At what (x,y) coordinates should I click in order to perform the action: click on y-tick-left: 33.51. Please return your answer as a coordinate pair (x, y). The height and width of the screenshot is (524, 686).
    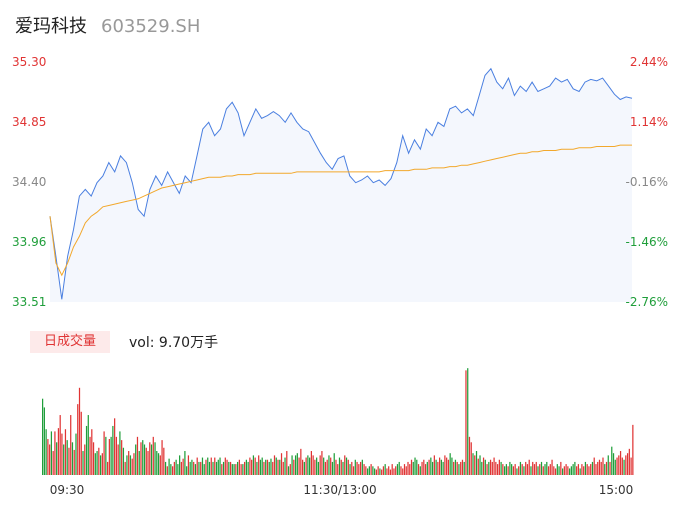
    Looking at the image, I should click on (29, 302).